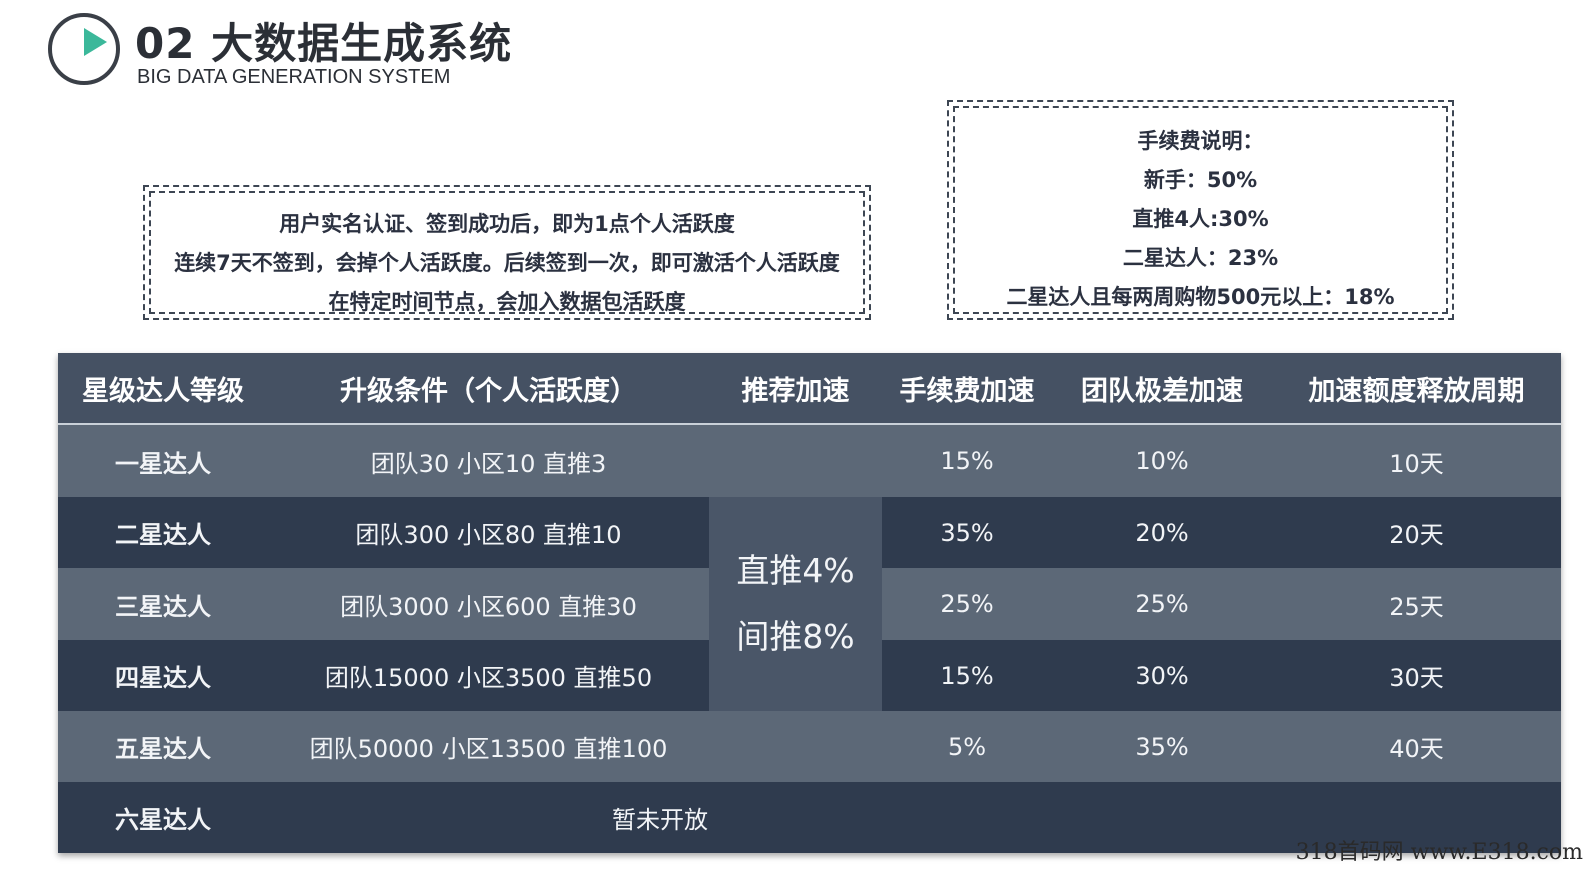  Describe the element at coordinates (507, 263) in the screenshot. I see `activity-note-line: 连续7天不签到，会掉个人活跃度。后续签到一次，即可激活个人活跃度` at that location.